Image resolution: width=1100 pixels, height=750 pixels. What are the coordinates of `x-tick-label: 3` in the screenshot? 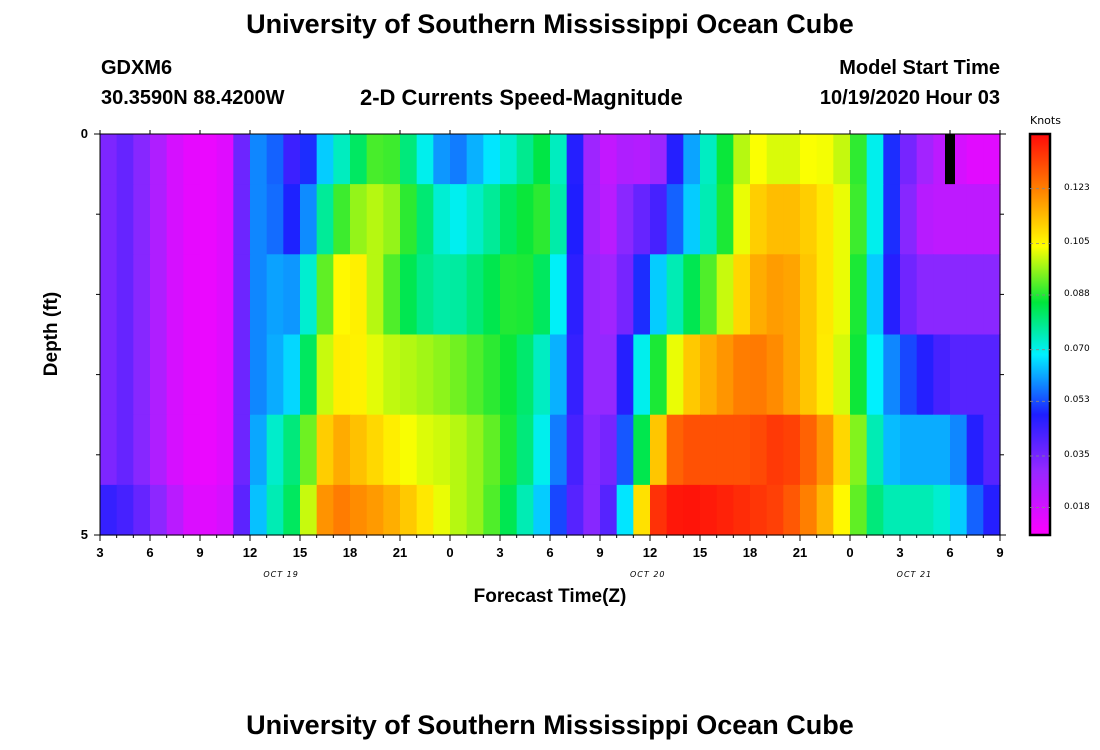 It's located at (900, 552).